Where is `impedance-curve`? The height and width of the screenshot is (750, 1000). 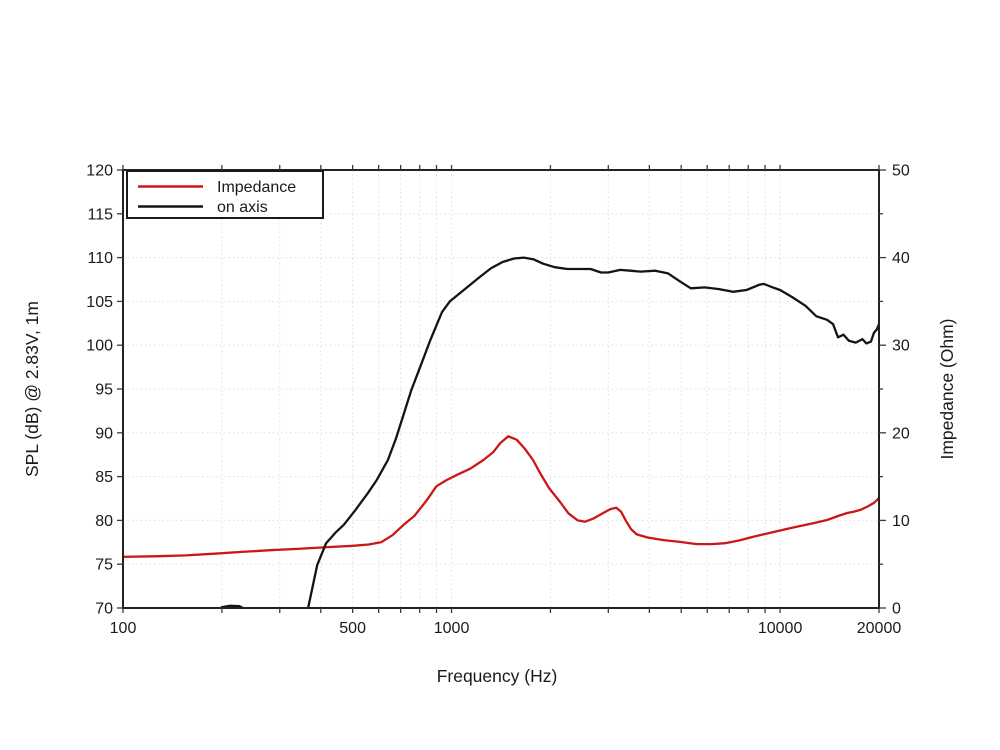
impedance-curve is located at coordinates (501, 496).